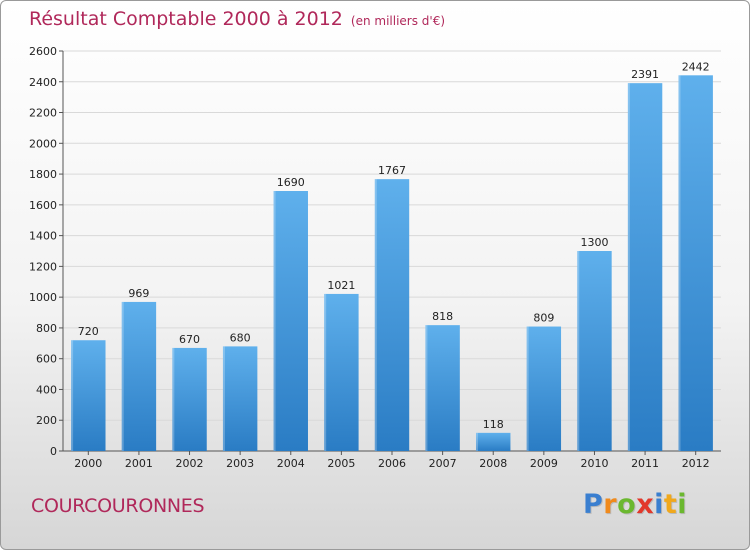  What do you see at coordinates (138, 293) in the screenshot?
I see `data-label: 969` at bounding box center [138, 293].